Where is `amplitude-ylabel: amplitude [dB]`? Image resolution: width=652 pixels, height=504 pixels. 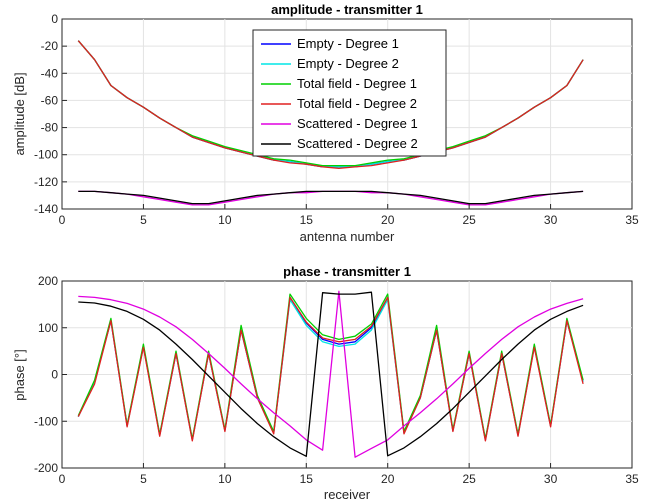
amplitude-ylabel: amplitude [dB] is located at coordinates (19, 113).